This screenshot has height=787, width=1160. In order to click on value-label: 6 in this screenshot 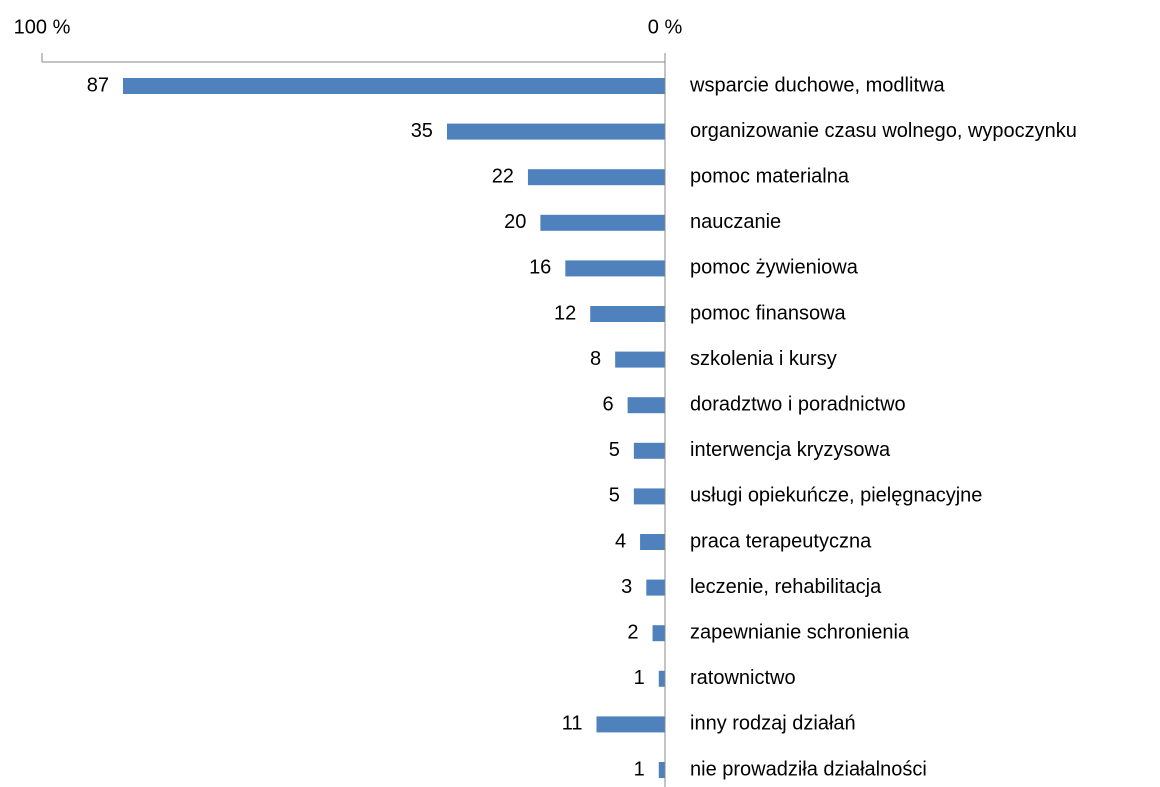, I will do `click(607, 404)`.